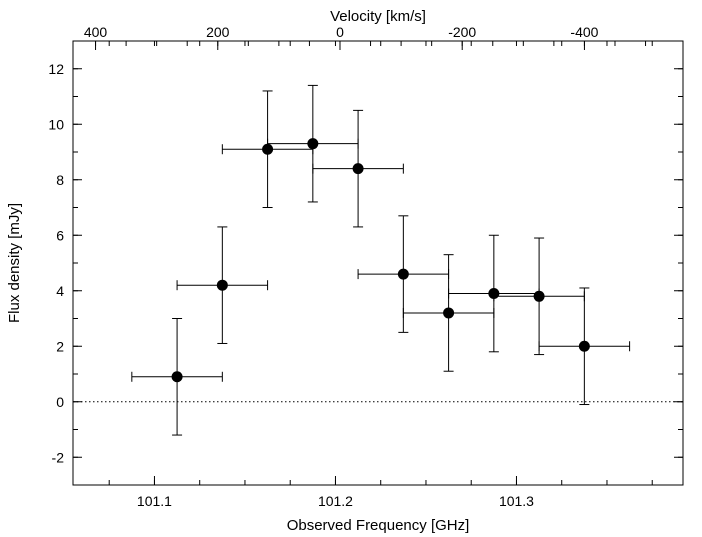  What do you see at coordinates (96, 32) in the screenshot?
I see `top-tick-label: 400` at bounding box center [96, 32].